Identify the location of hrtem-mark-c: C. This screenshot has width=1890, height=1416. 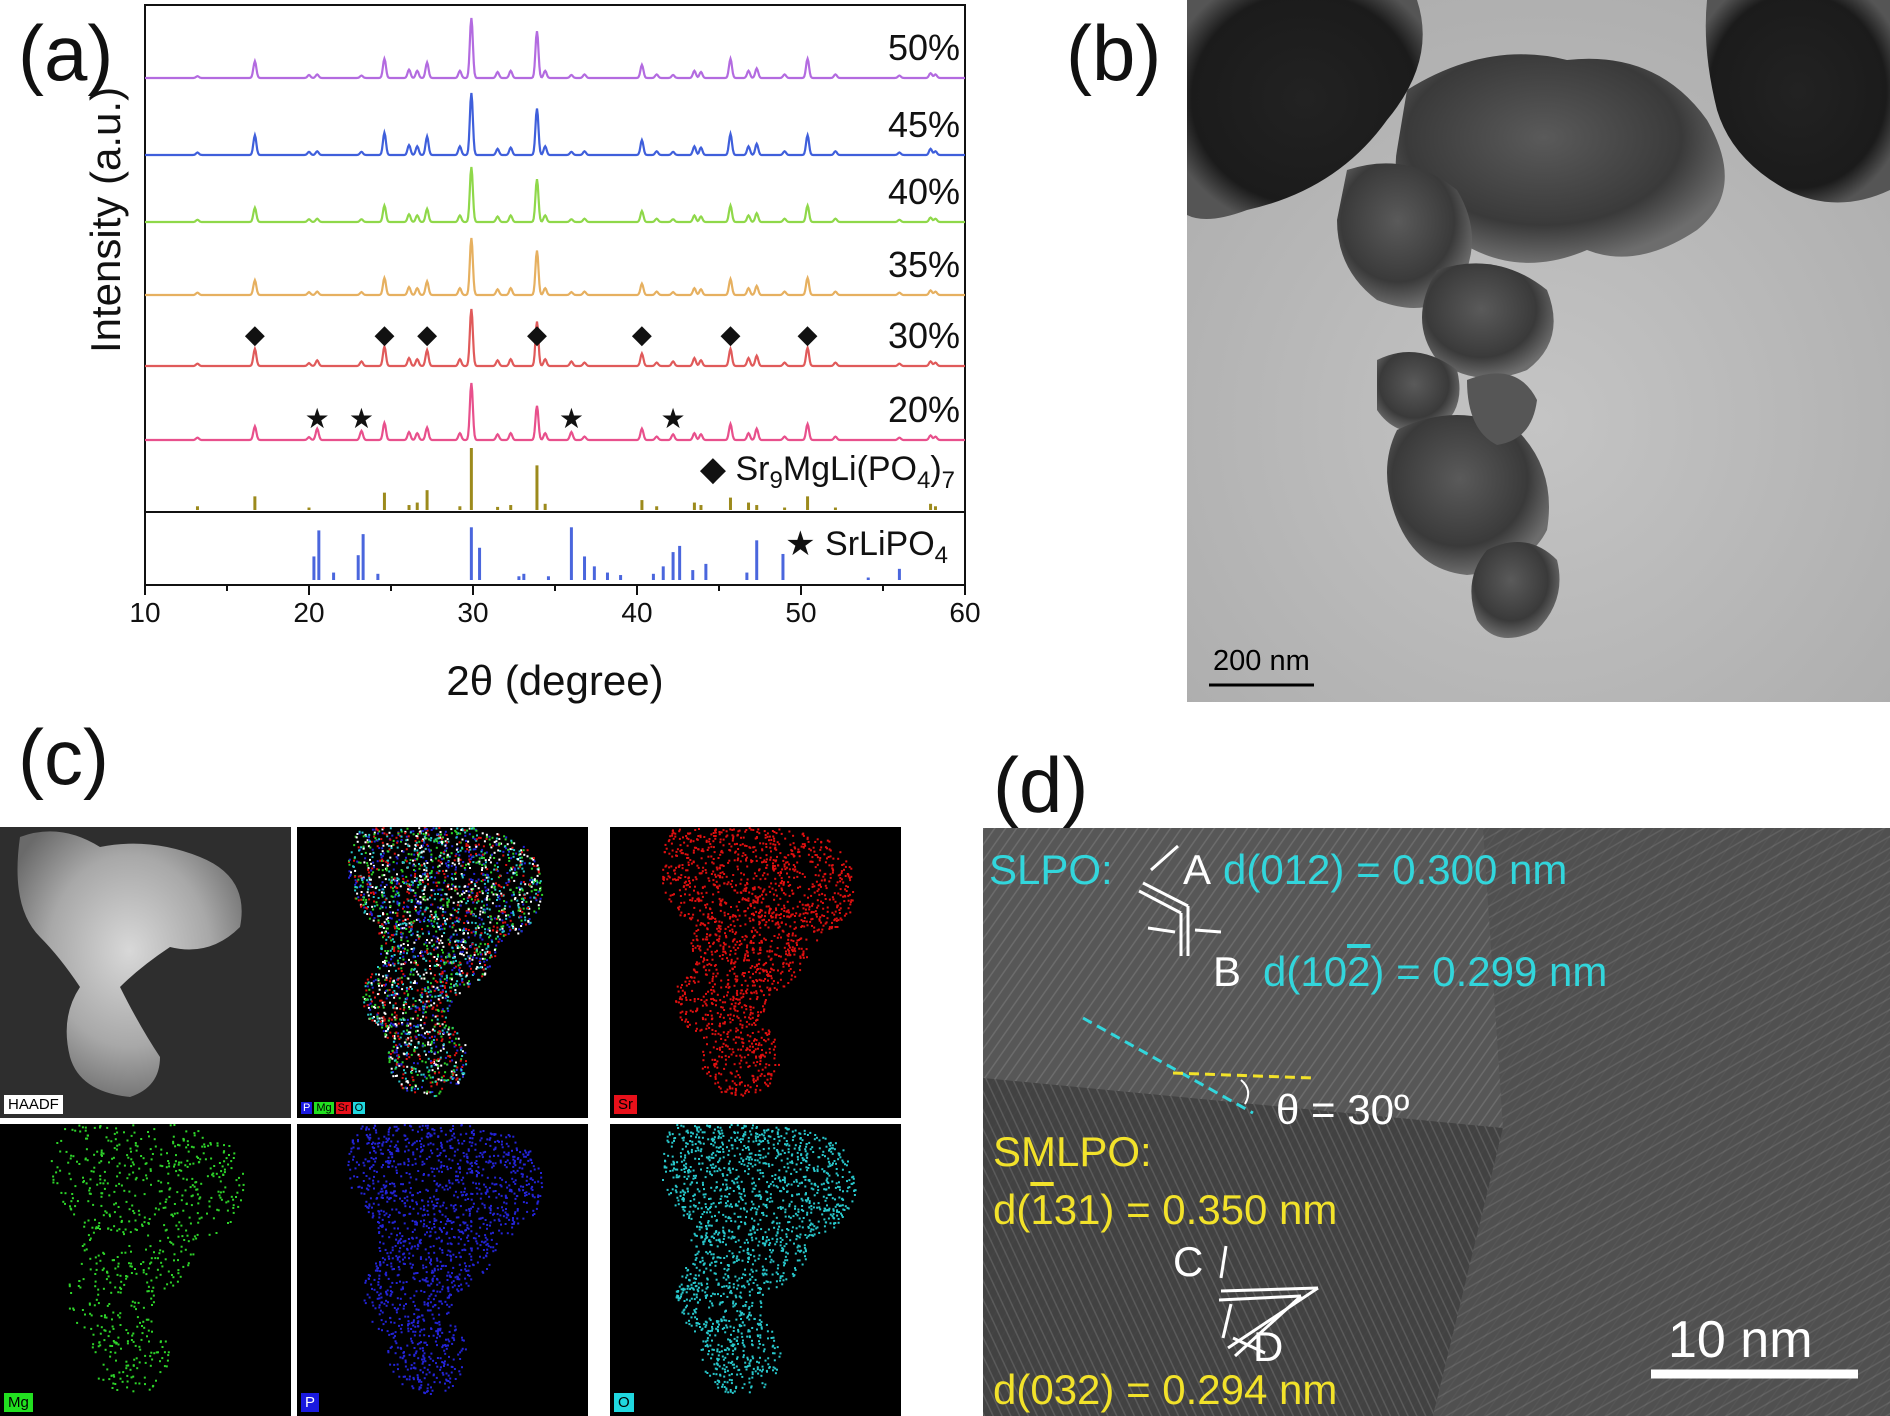
(1188, 1261).